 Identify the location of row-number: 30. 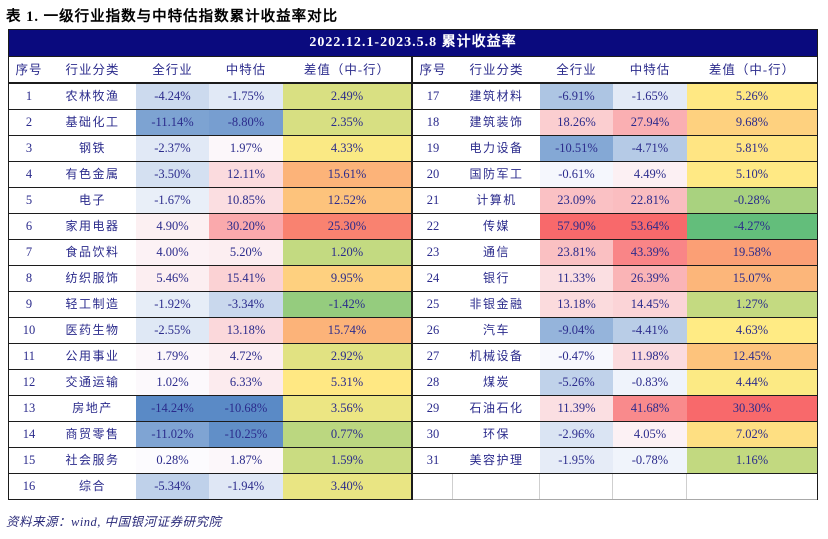
(433, 434).